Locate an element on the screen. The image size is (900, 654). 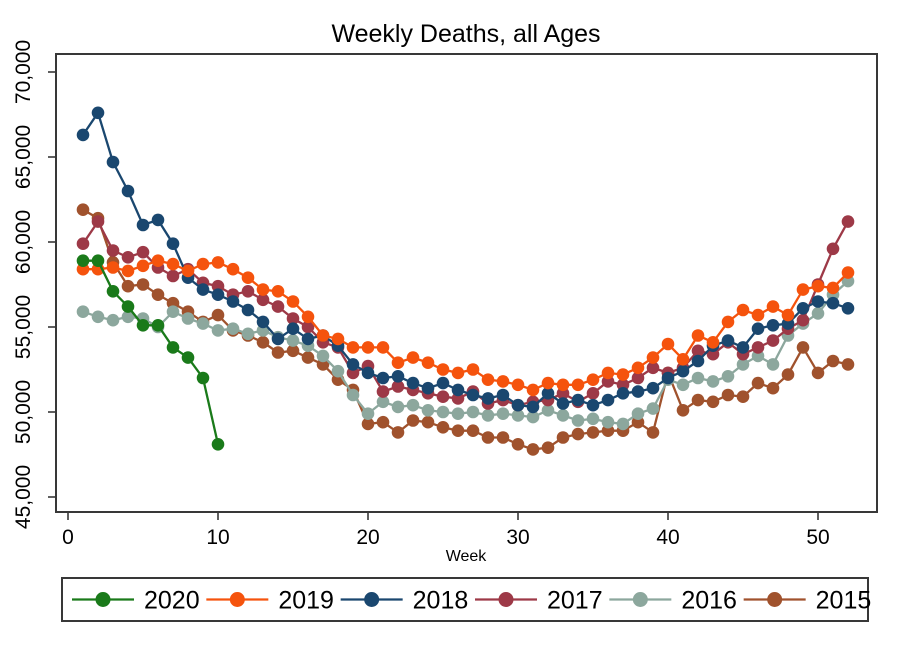
legend-box is located at coordinates (465, 599).